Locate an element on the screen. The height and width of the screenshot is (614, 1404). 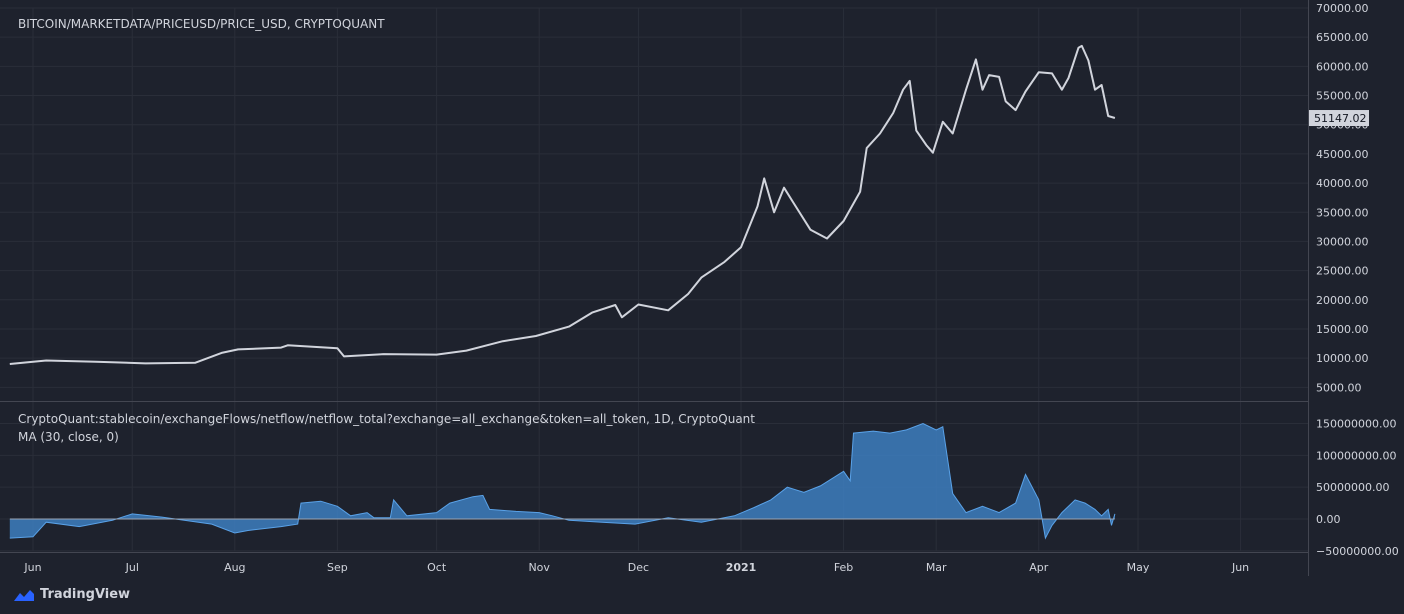
price-axis-tick-label: 20000.00 is located at coordinates (1342, 300).